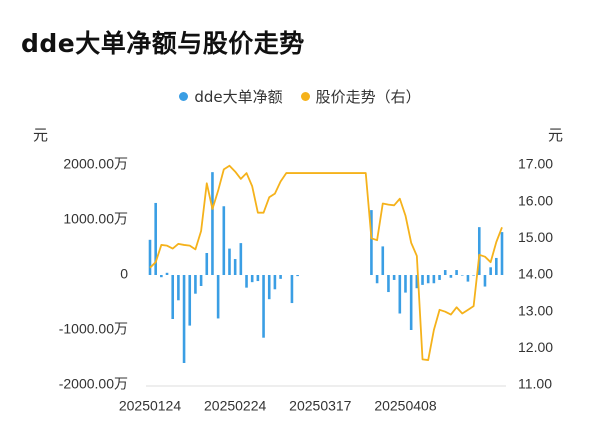  What do you see at coordinates (405, 406) in the screenshot?
I see `x-tick-label: 20250408` at bounding box center [405, 406].